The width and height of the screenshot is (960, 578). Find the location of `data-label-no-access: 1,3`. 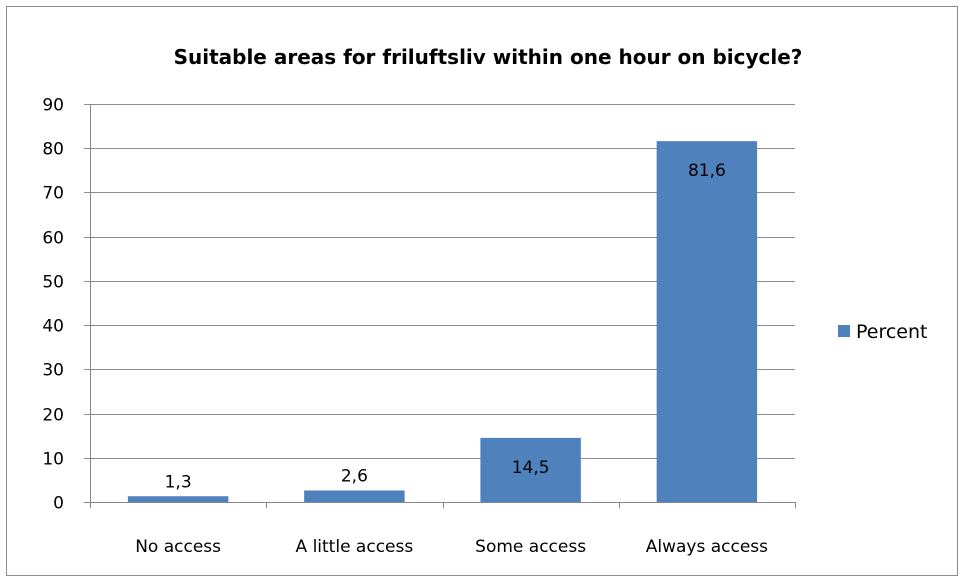

data-label-no-access: 1,3 is located at coordinates (178, 482).